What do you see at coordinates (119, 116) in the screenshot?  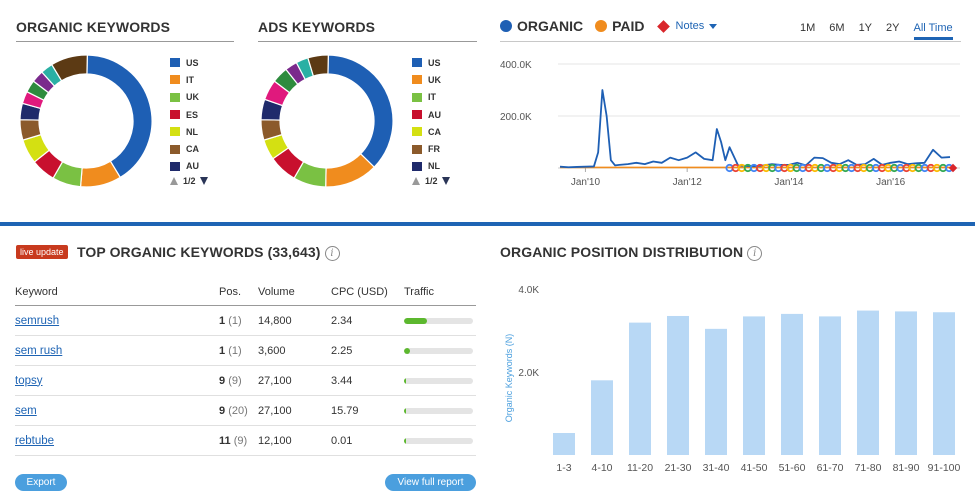 I see `organic-slice-us` at bounding box center [119, 116].